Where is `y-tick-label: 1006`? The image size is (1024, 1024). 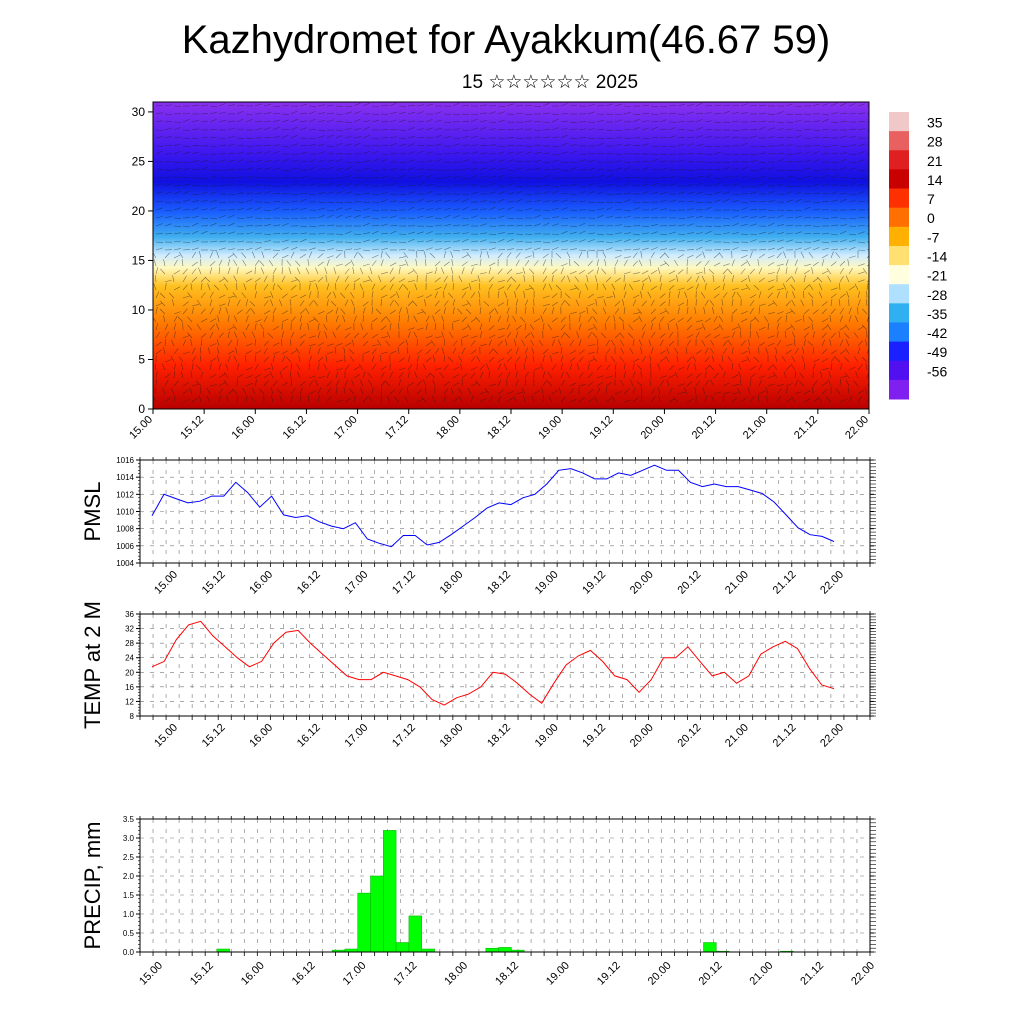 y-tick-label: 1006 is located at coordinates (125, 546).